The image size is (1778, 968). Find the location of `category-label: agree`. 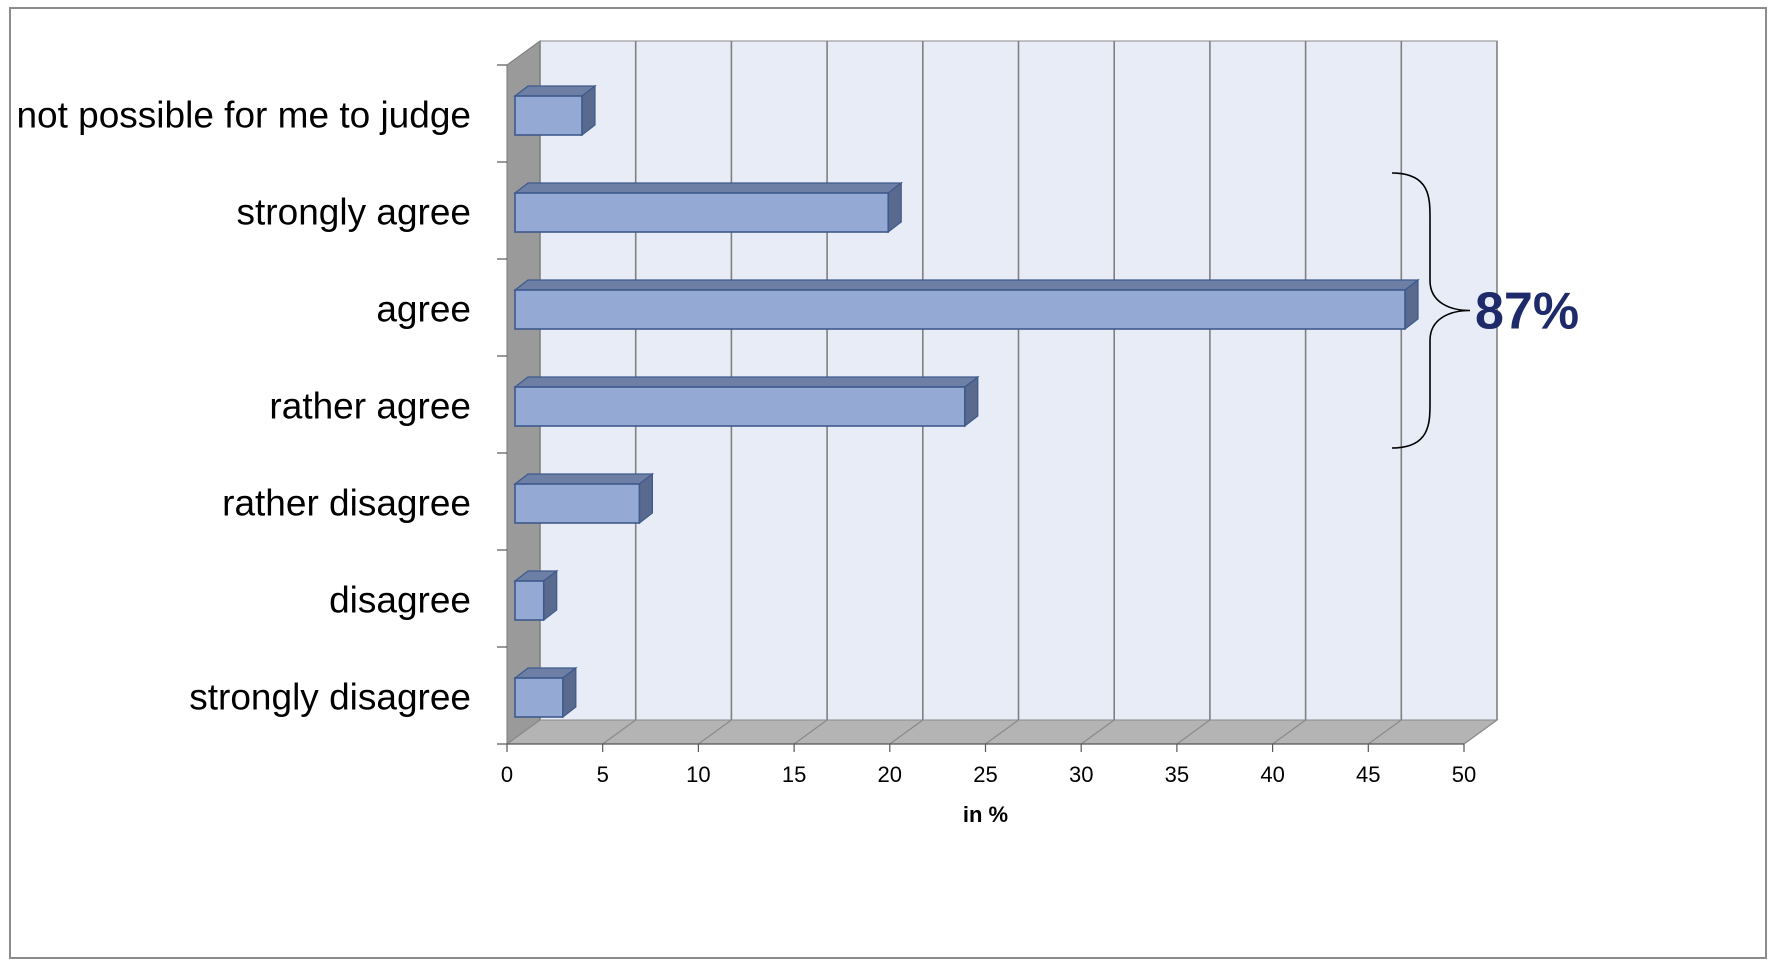

category-label: agree is located at coordinates (423, 309).